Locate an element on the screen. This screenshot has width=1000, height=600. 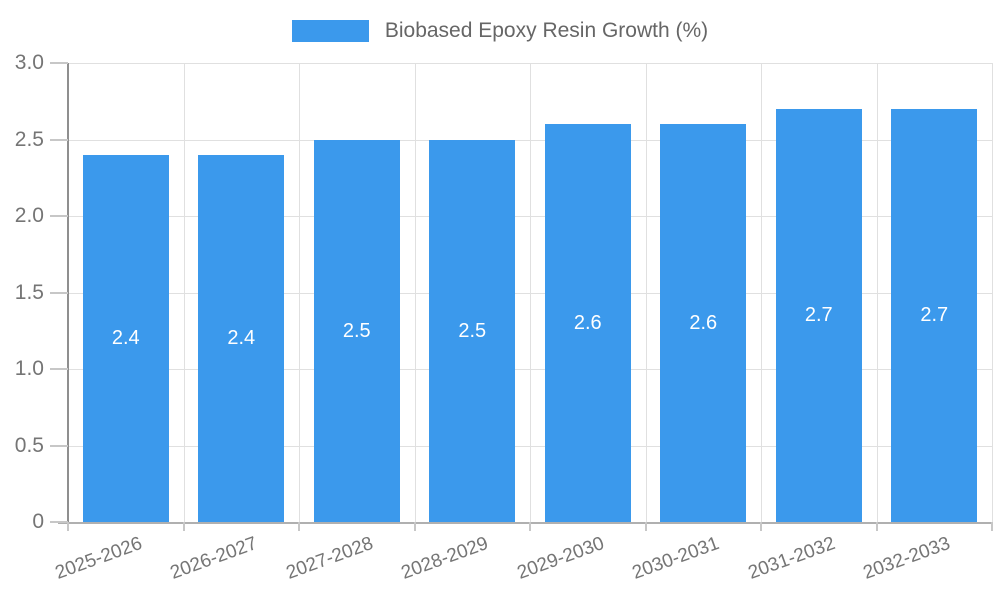
y-axis-tick-label: 0 is located at coordinates (38, 521).